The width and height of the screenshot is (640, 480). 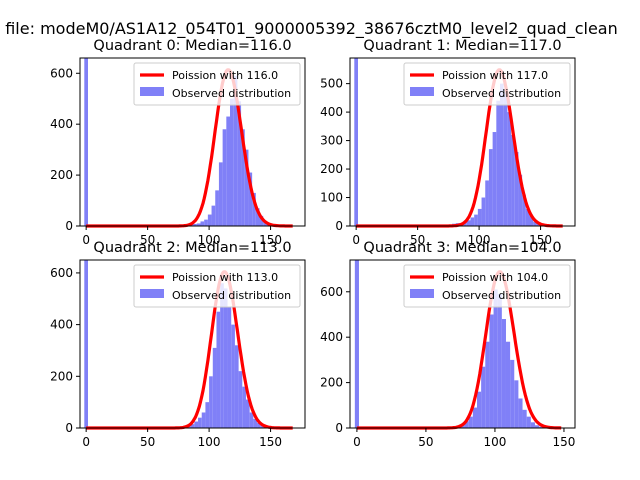 I want to click on y-tick-label: 100, so click(x=331, y=198).